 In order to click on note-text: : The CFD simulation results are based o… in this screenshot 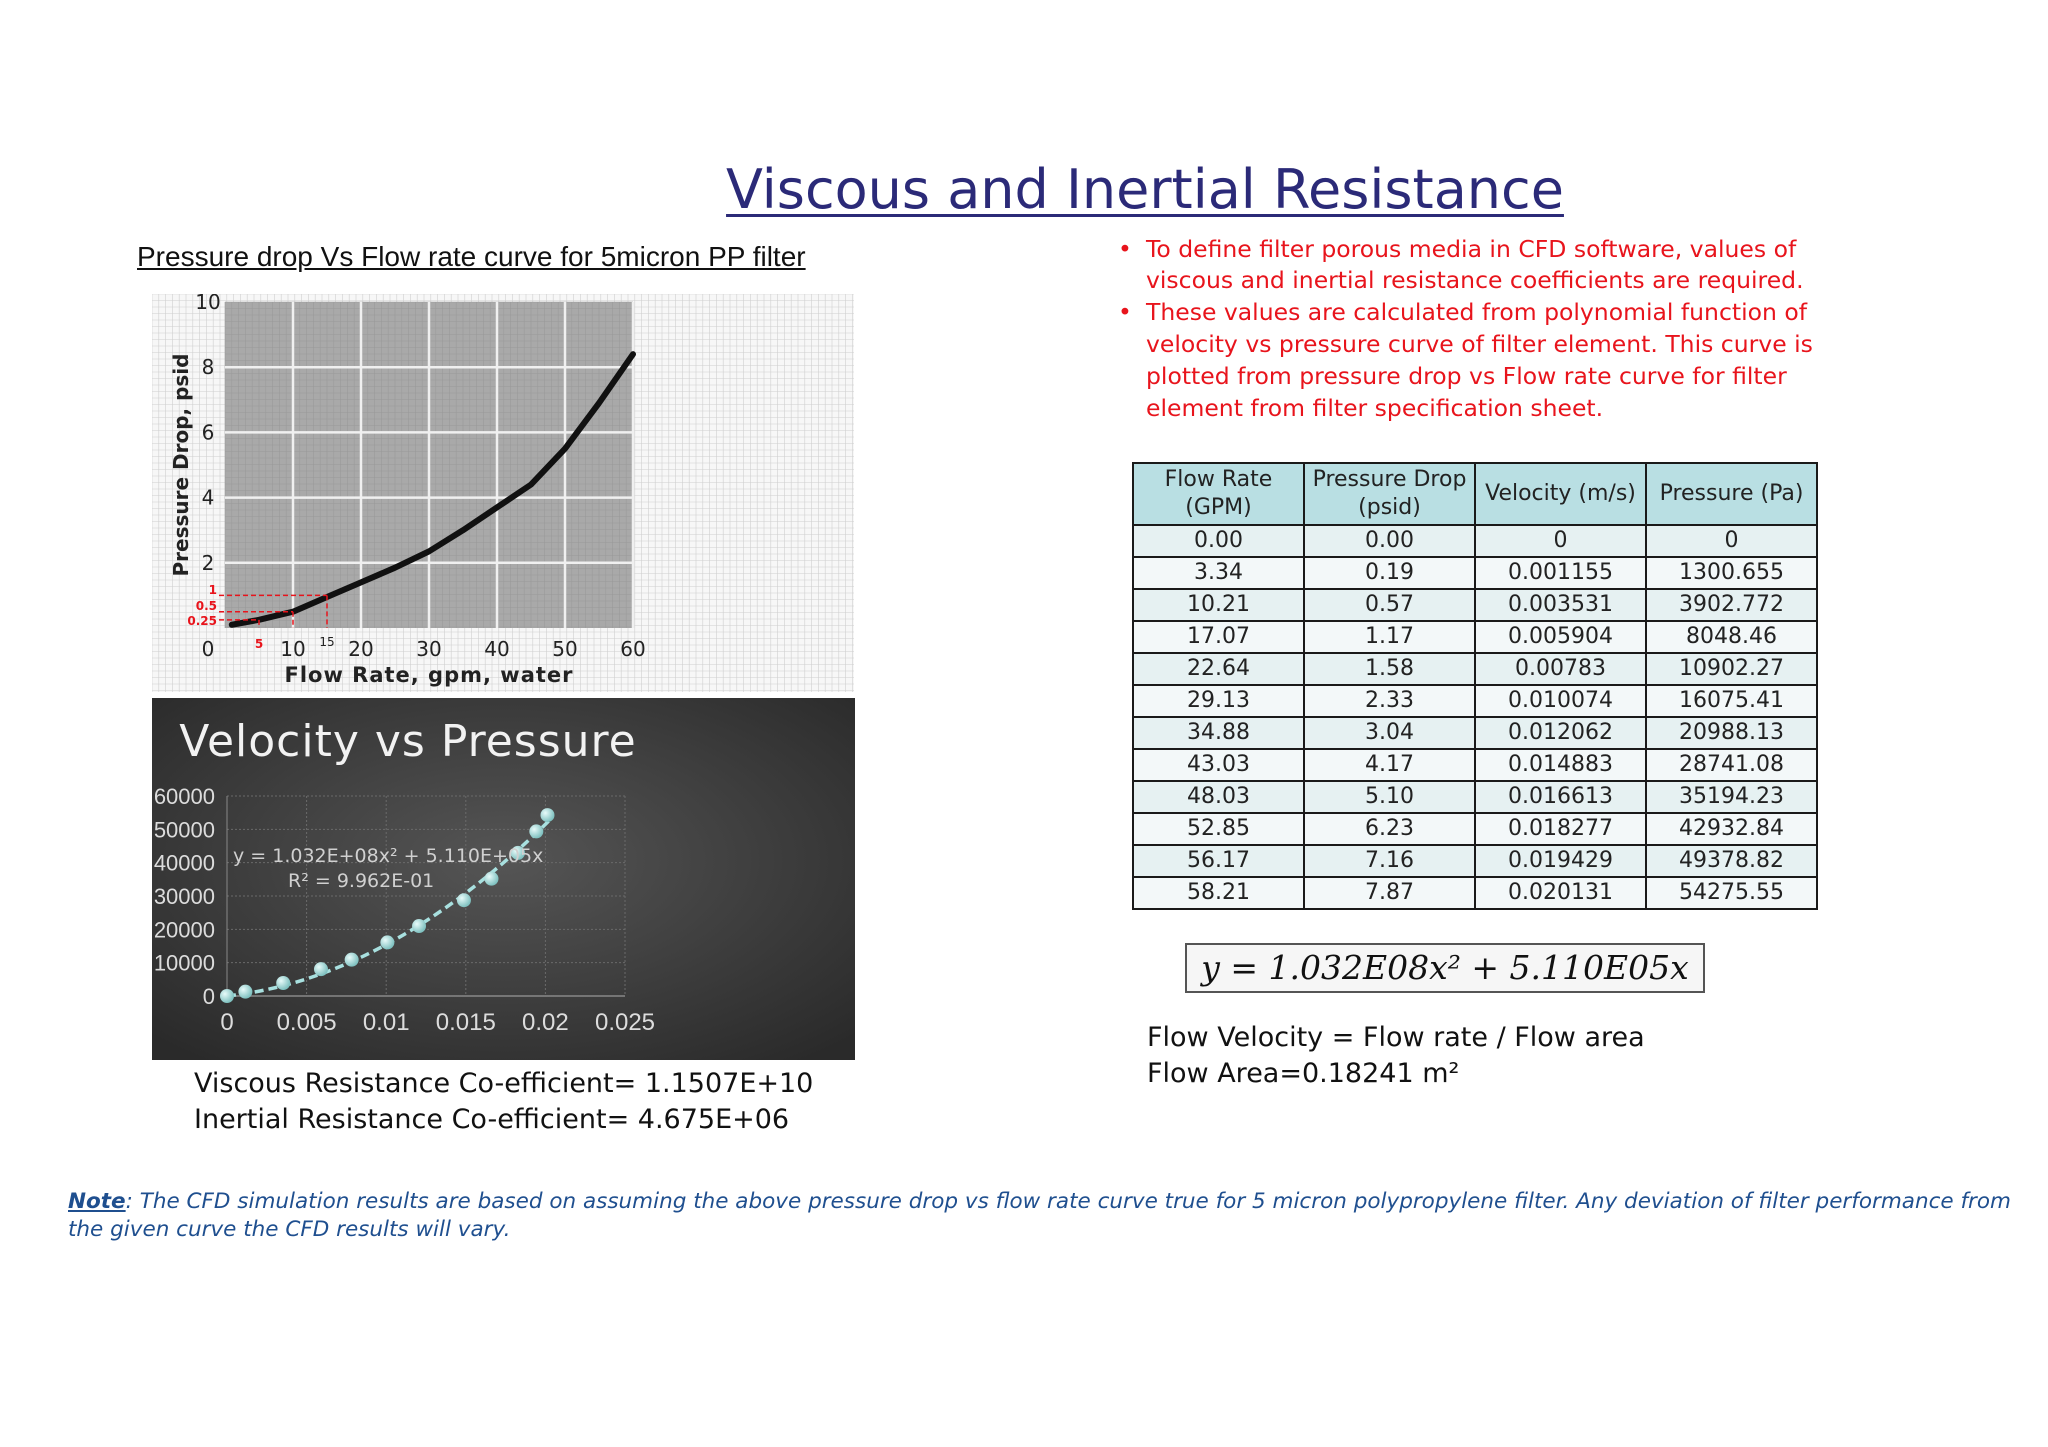, I will do `click(1039, 1215)`.